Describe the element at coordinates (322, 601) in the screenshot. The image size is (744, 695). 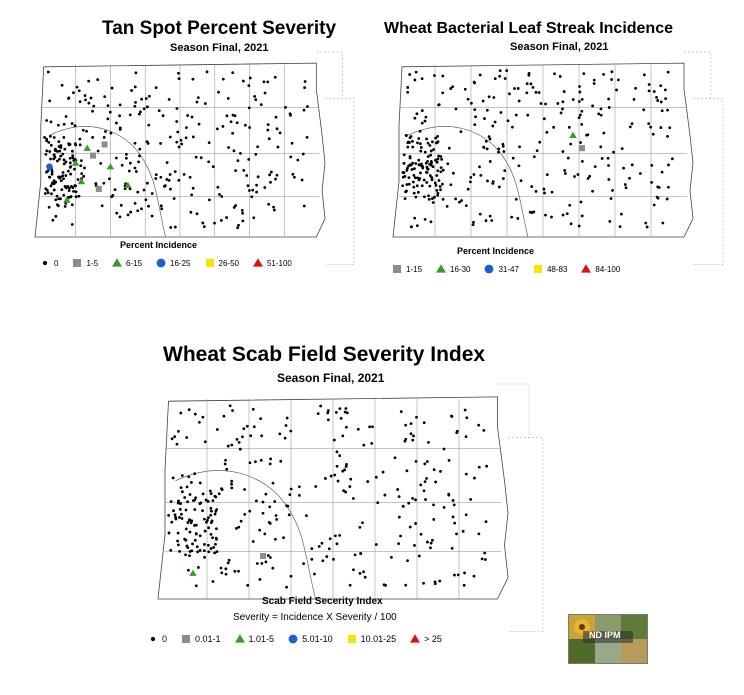
I see `scab-legend-title: Scab Field Secerity Index` at that location.